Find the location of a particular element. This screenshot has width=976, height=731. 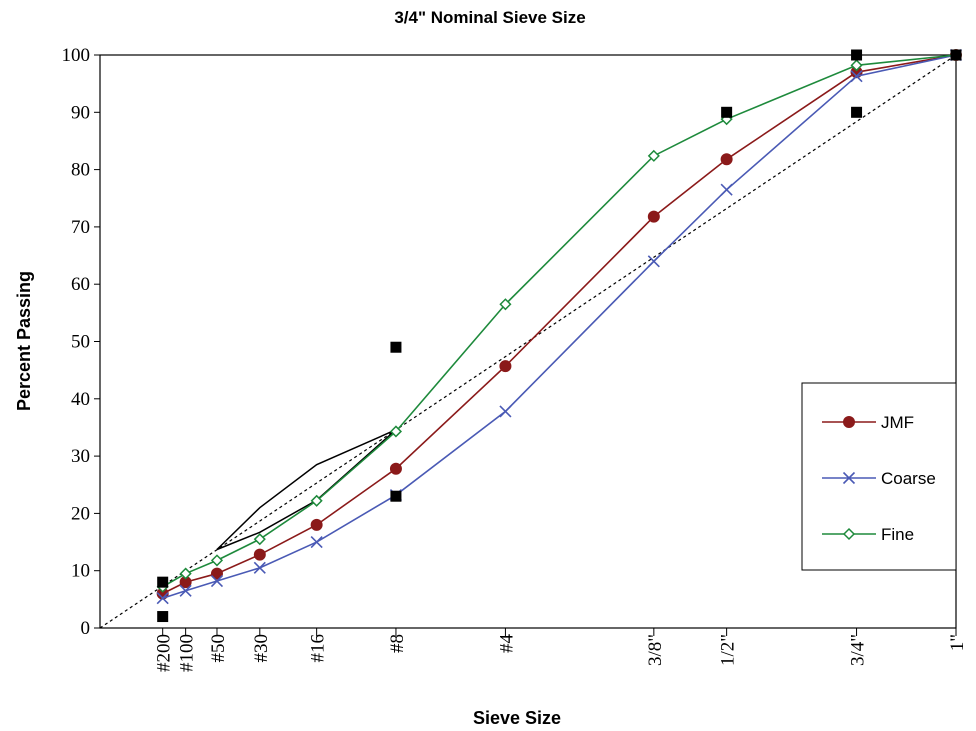

y-tick-label: 100 is located at coordinates (76, 55).